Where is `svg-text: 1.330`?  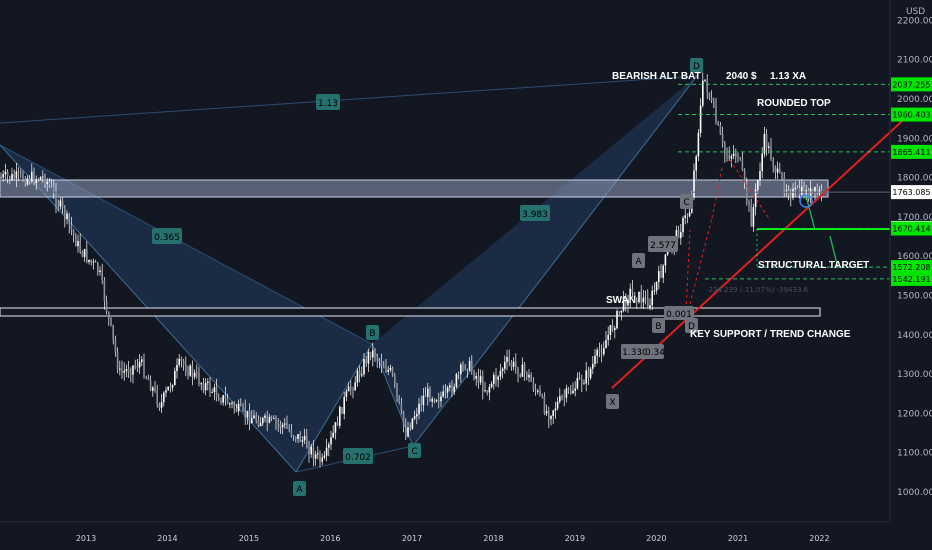
svg-text: 1.330 is located at coordinates (635, 353).